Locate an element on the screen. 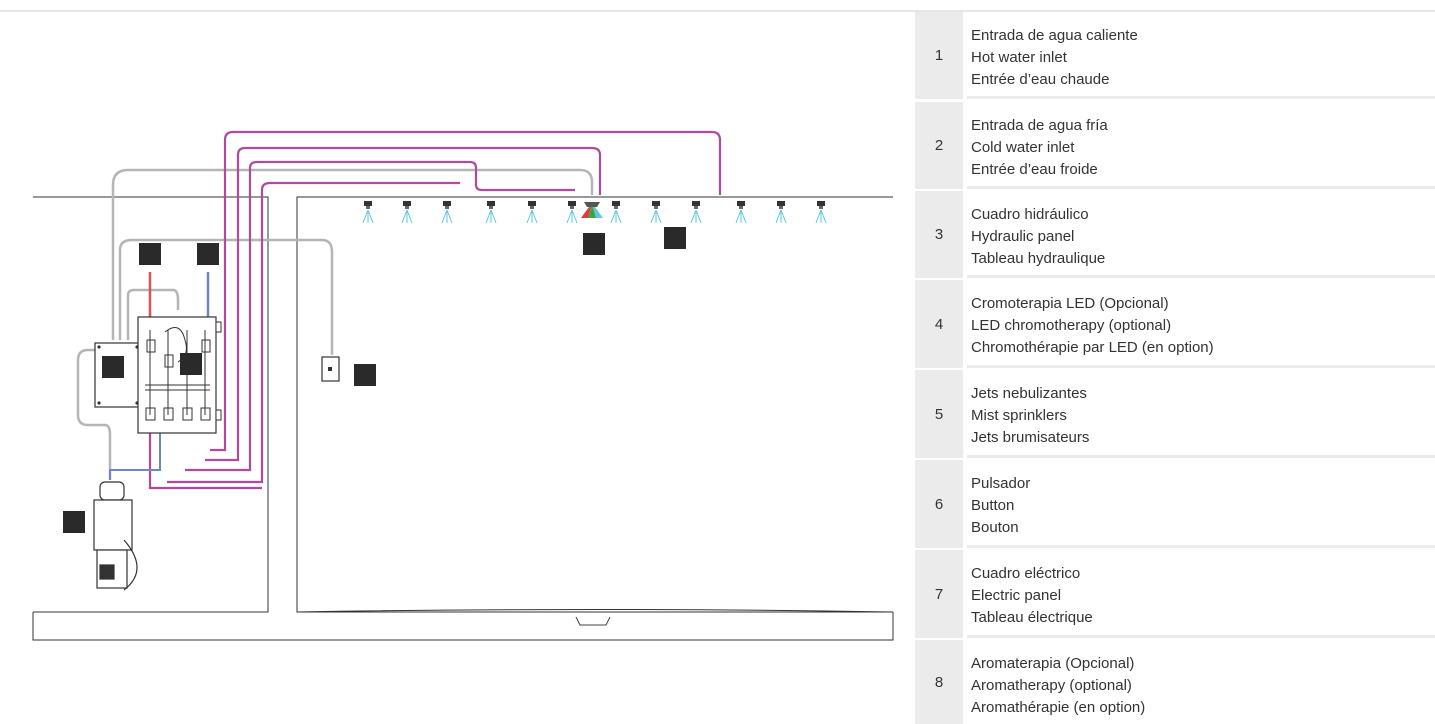 This screenshot has width=1435, height=724. mist-sprinklers is located at coordinates (594, 212).